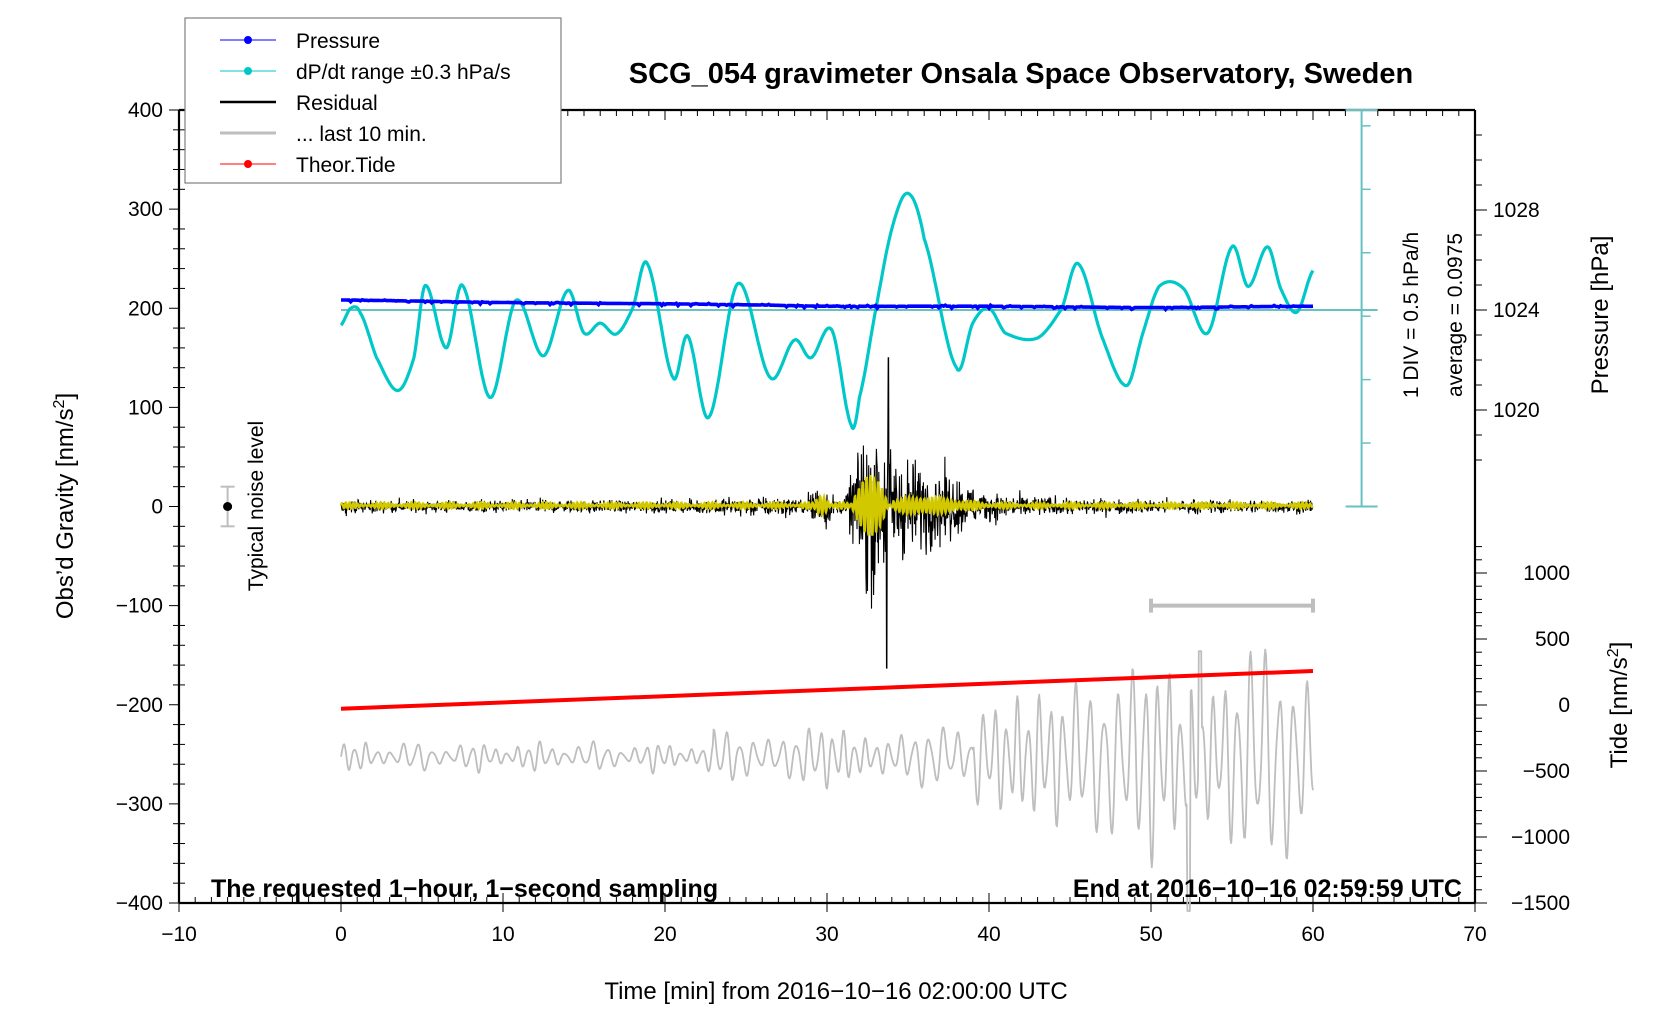 This screenshot has width=1676, height=1020. What do you see at coordinates (835, 991) in the screenshot?
I see `x-axis-title: Time [min] from 2016−10−16 02:00:00 UTC` at bounding box center [835, 991].